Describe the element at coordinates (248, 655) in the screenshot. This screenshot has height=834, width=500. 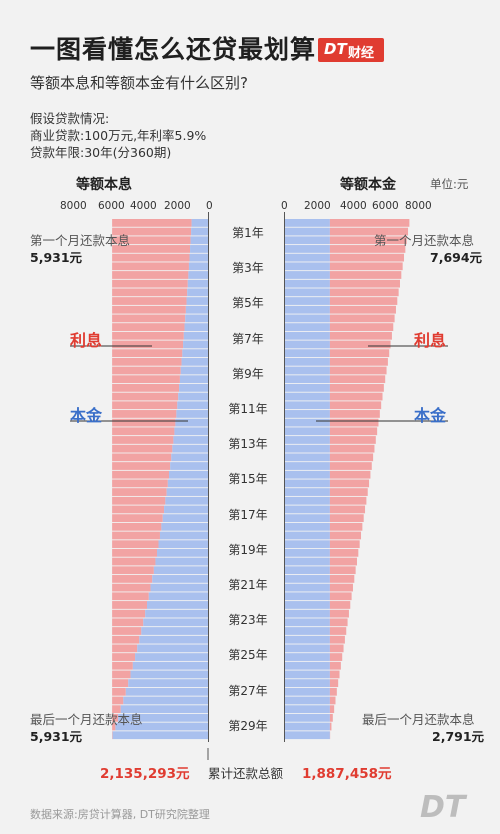
I see `year-label: 第25年` at that location.